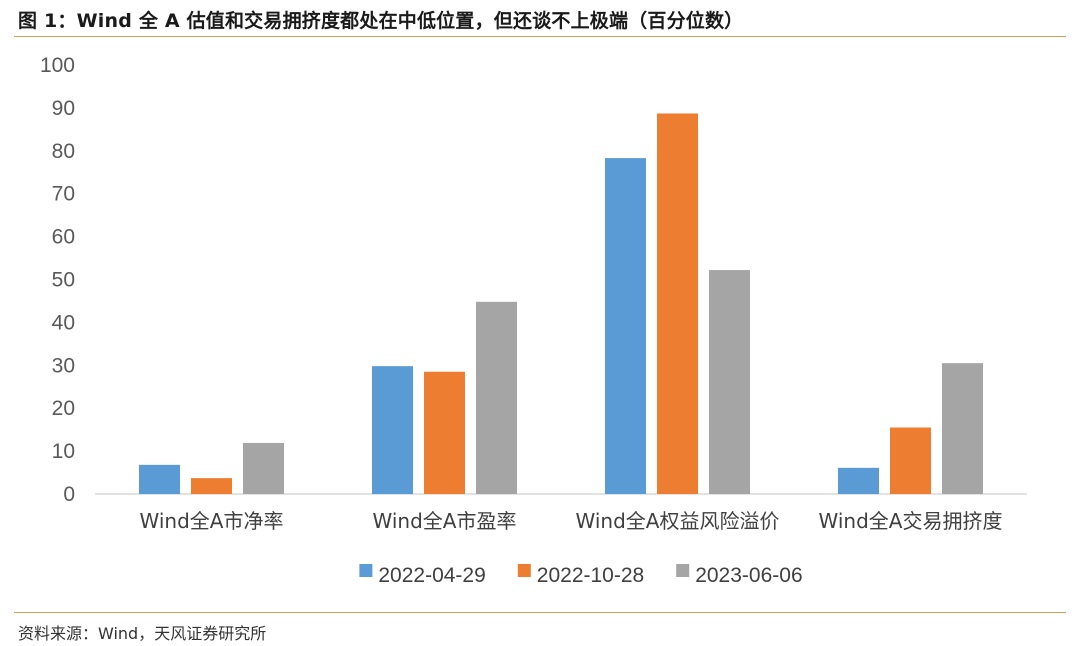  I want to click on category-label: Wind全A交易拥挤度, so click(911, 521).